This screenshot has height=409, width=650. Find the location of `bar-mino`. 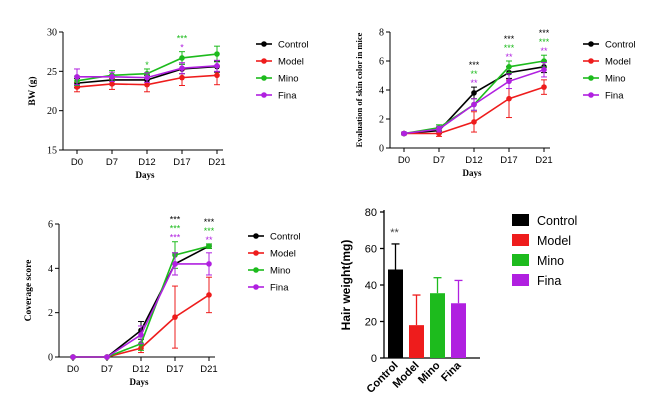

bar-mino is located at coordinates (437, 325).